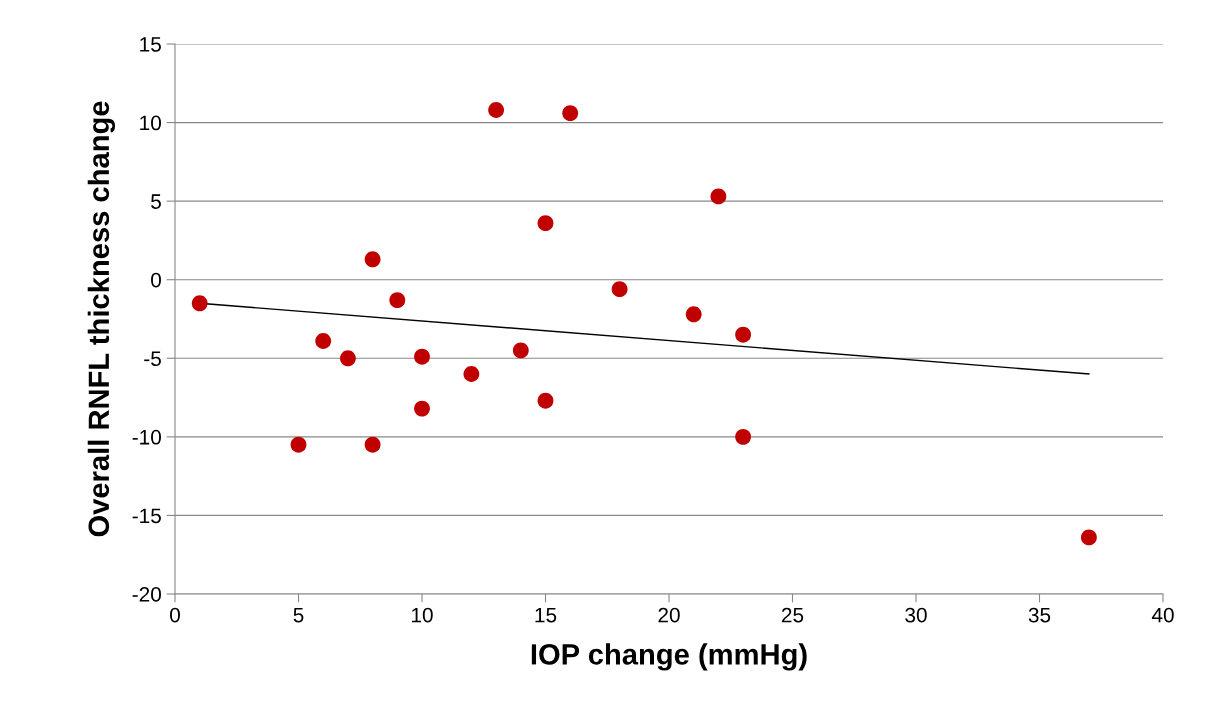 The image size is (1211, 727). What do you see at coordinates (1162, 615) in the screenshot?
I see `x-tick-label: 40` at bounding box center [1162, 615].